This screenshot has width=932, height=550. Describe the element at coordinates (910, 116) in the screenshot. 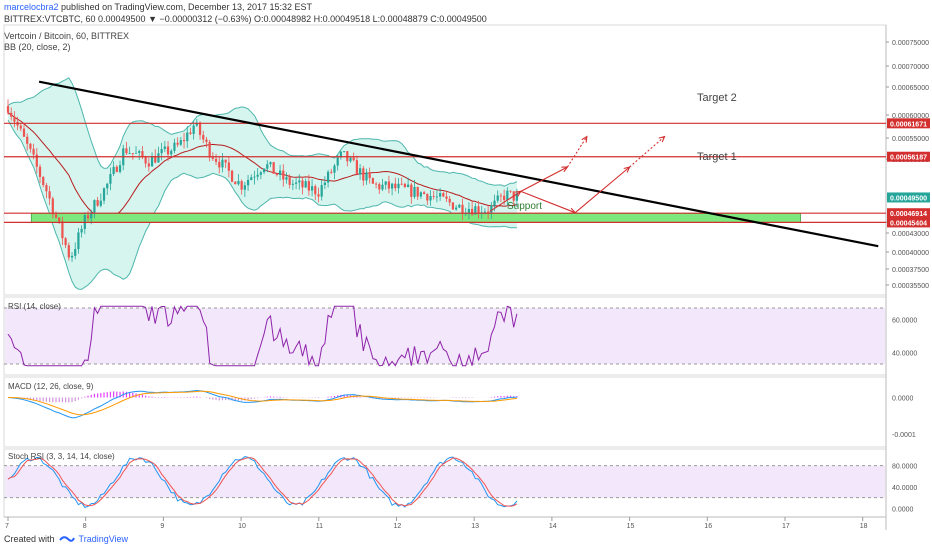

I see `price-tick-label: 0.00060000` at that location.